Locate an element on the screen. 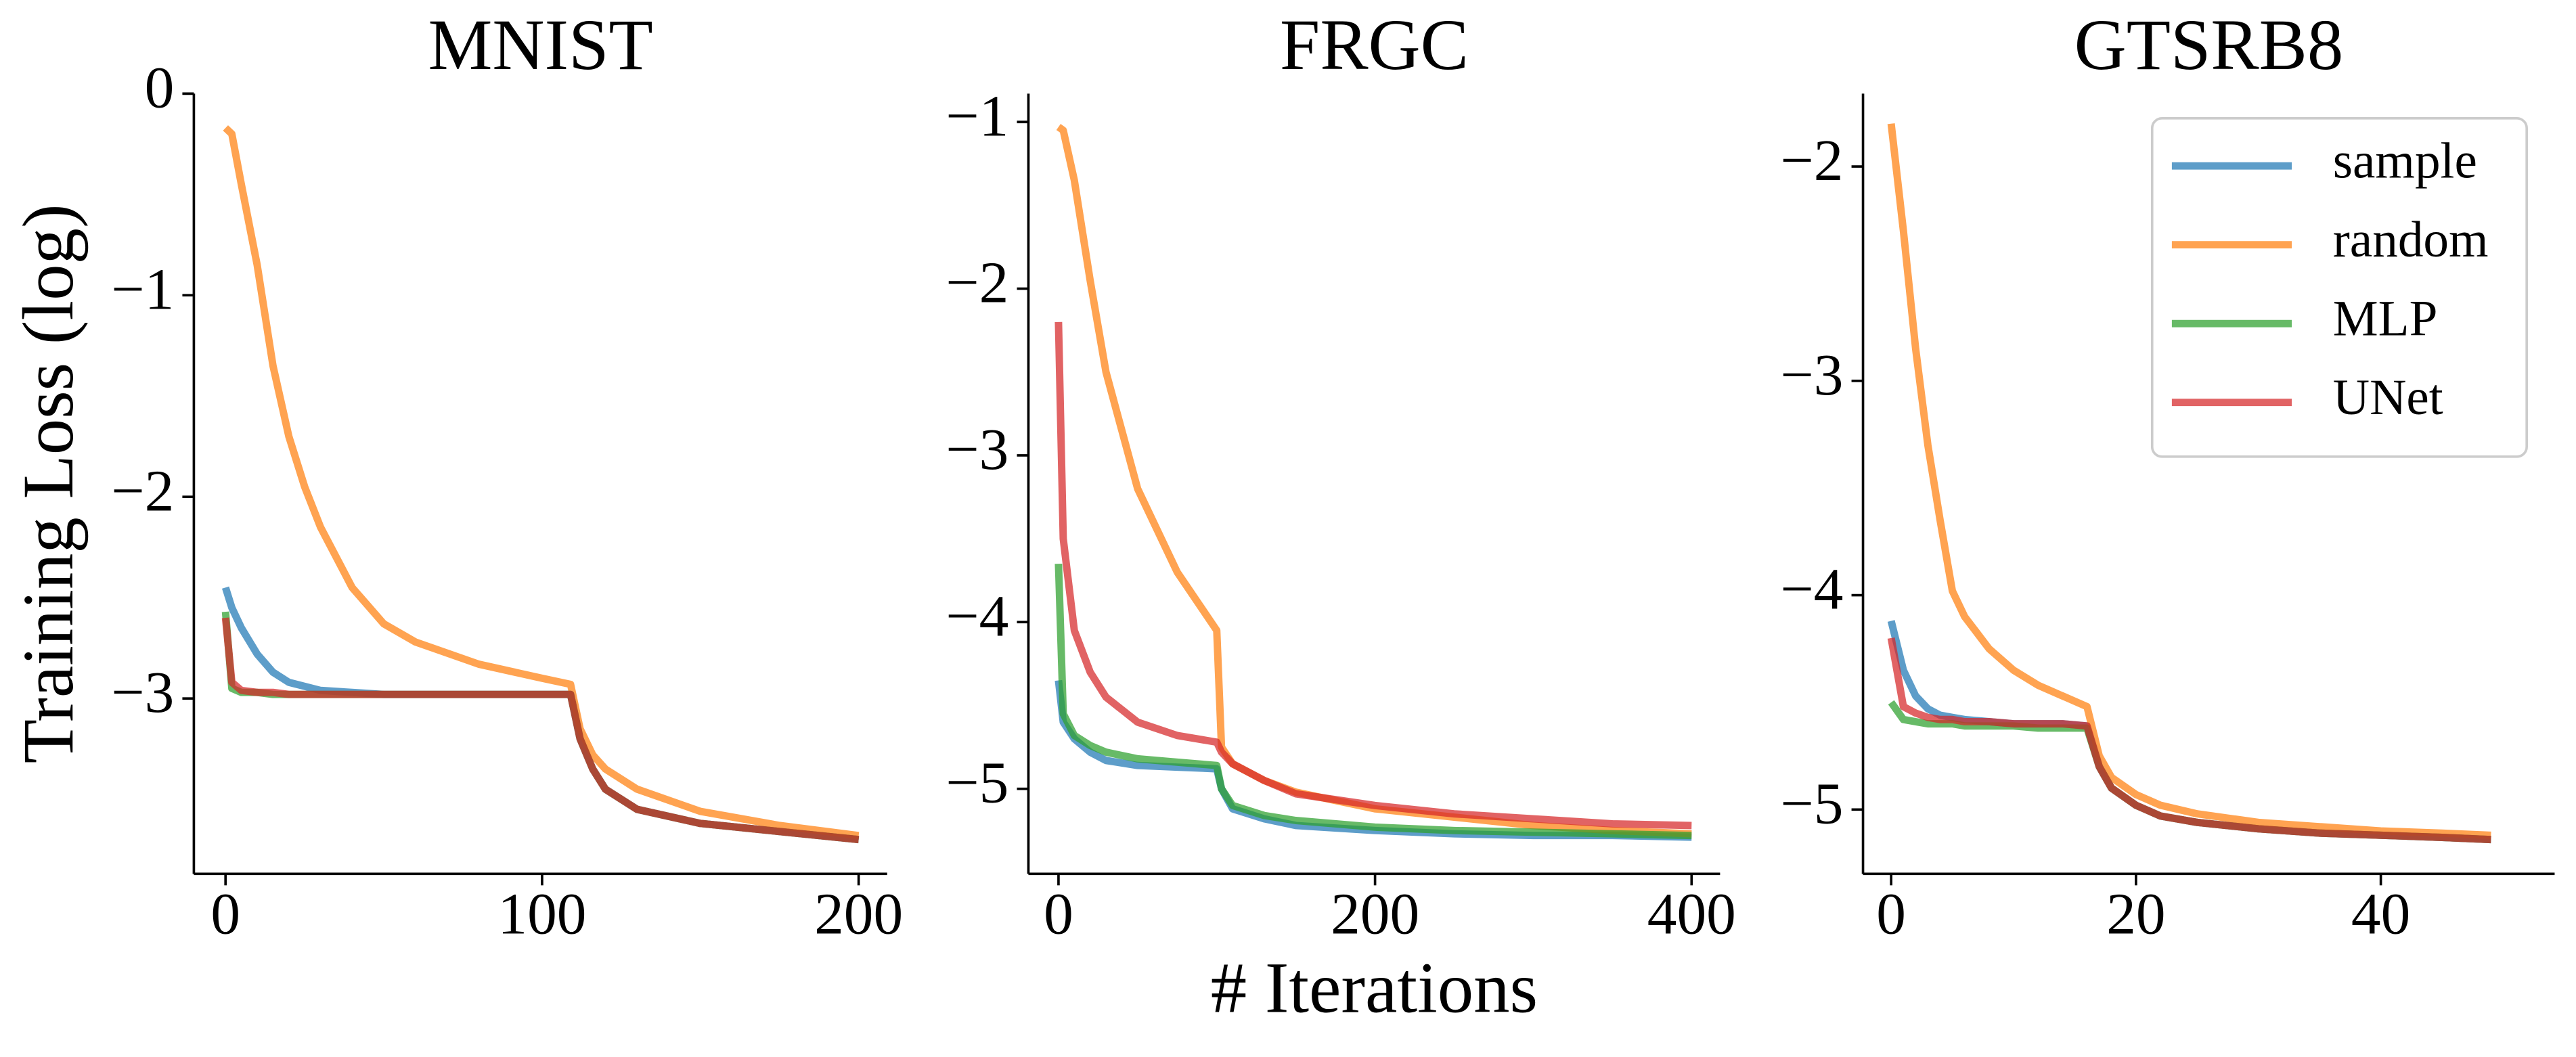 The width and height of the screenshot is (2576, 1057). legend-label: random is located at coordinates (2411, 240).